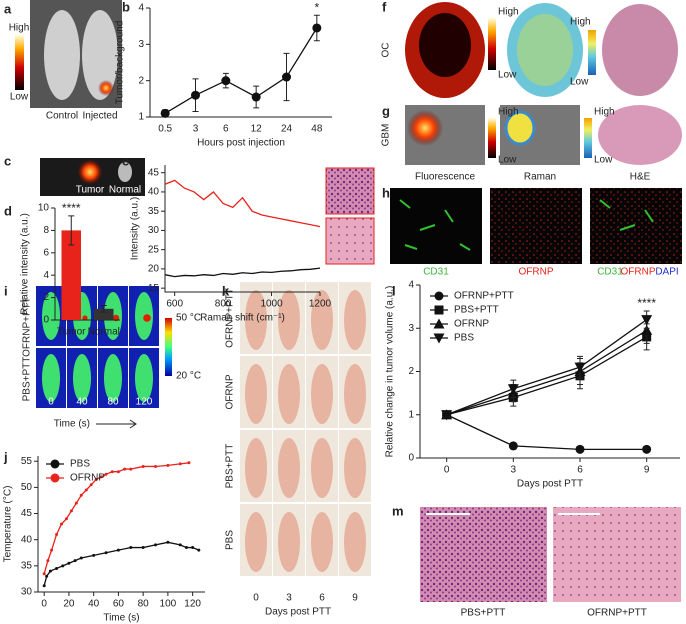 This screenshot has width=686, height=624. What do you see at coordinates (125, 160) in the screenshot?
I see `panel-letter: e` at bounding box center [125, 160].